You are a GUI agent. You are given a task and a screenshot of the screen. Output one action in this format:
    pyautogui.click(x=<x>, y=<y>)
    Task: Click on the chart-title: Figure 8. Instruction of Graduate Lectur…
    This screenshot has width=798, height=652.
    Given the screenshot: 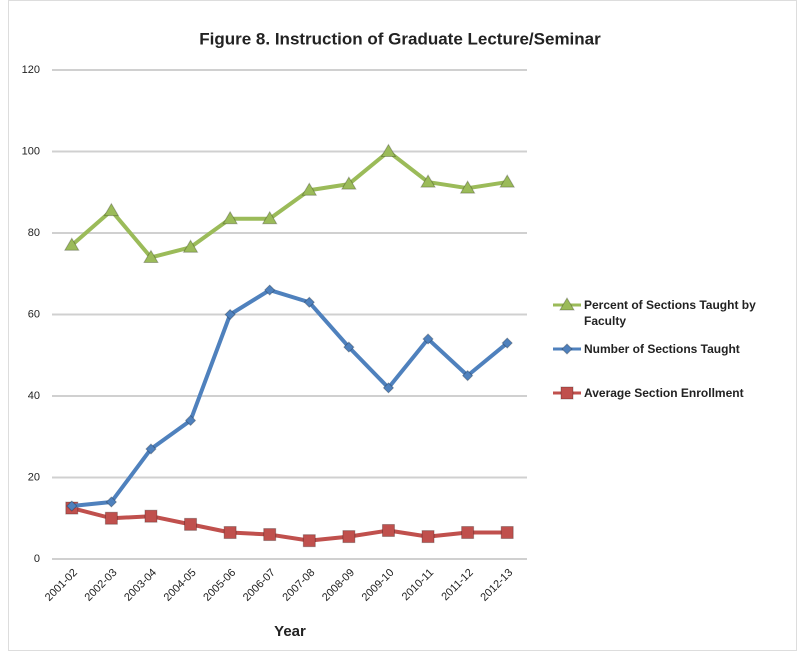 What is the action you would take?
    pyautogui.click(x=400, y=38)
    